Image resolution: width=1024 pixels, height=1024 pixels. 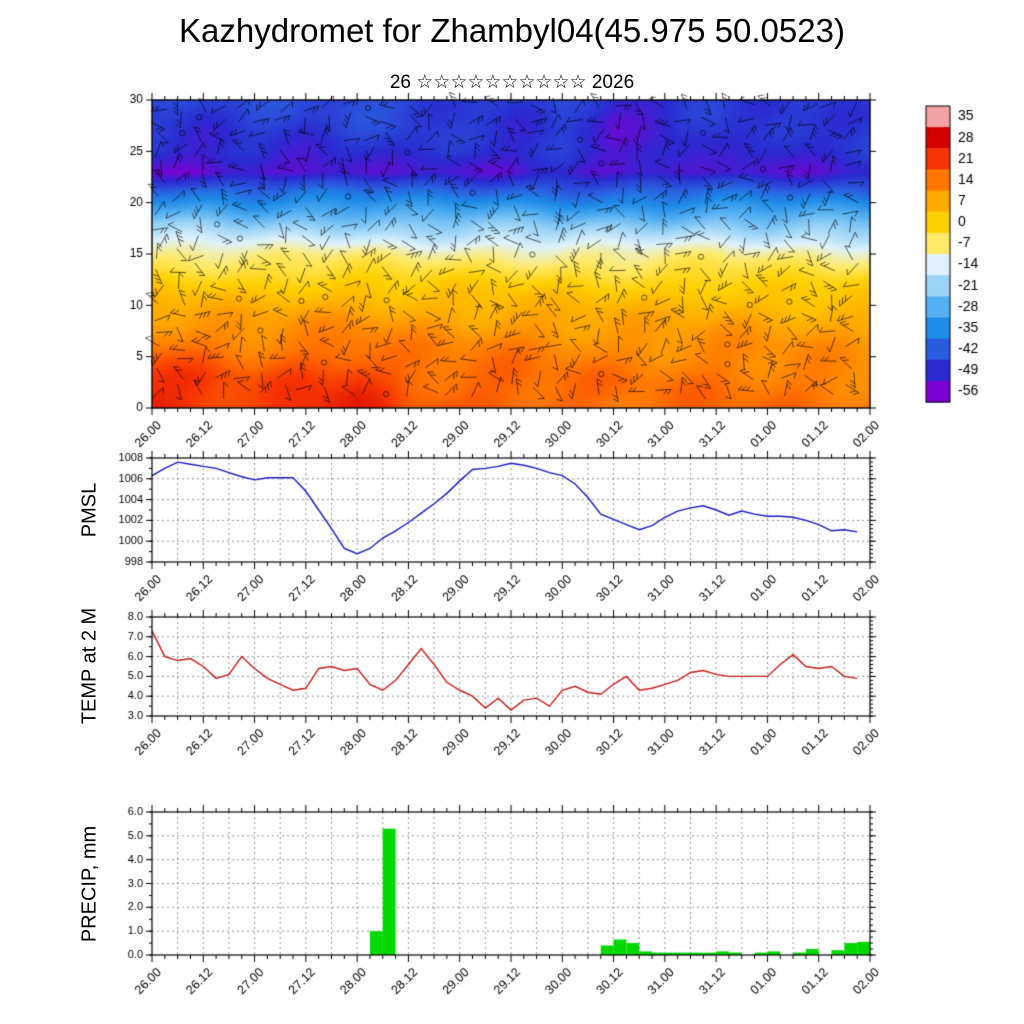 I want to click on date-subtitle: 26 ☆☆☆☆☆☆☆☆☆☆ 2026, so click(x=512, y=82).